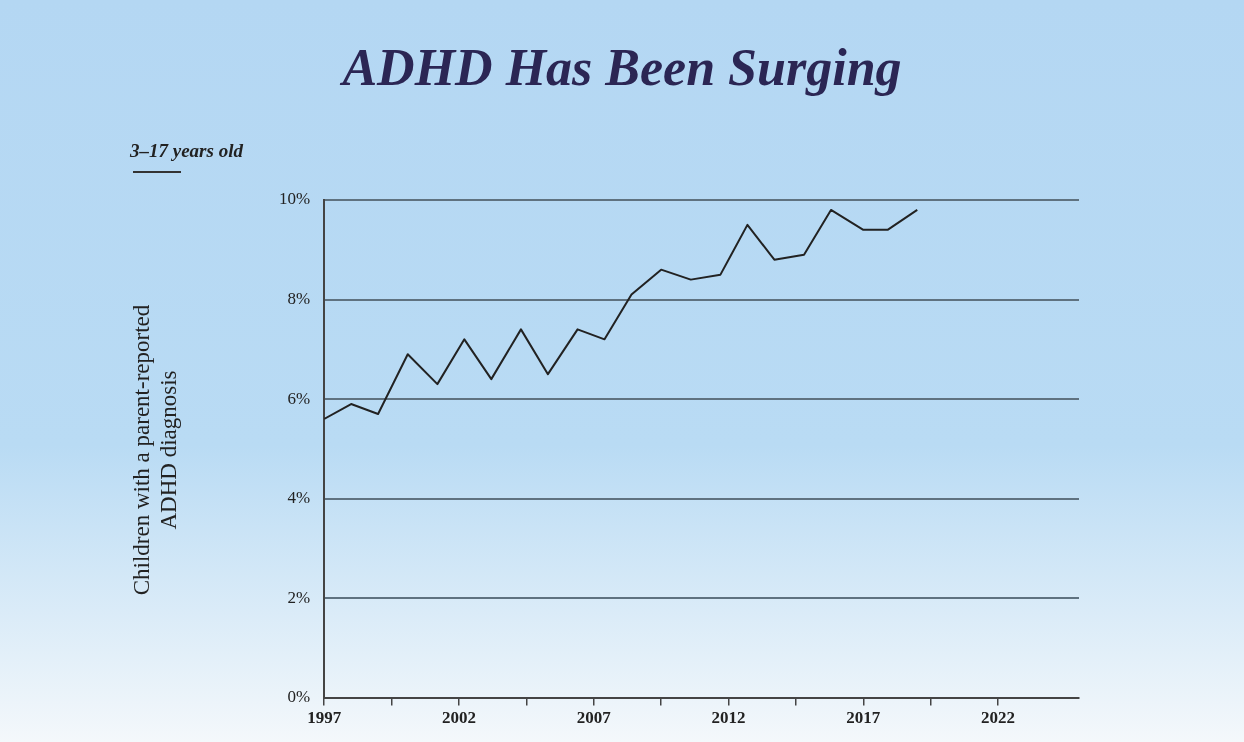 The image size is (1244, 742). What do you see at coordinates (299, 498) in the screenshot?
I see `y-tick-label: 4%` at bounding box center [299, 498].